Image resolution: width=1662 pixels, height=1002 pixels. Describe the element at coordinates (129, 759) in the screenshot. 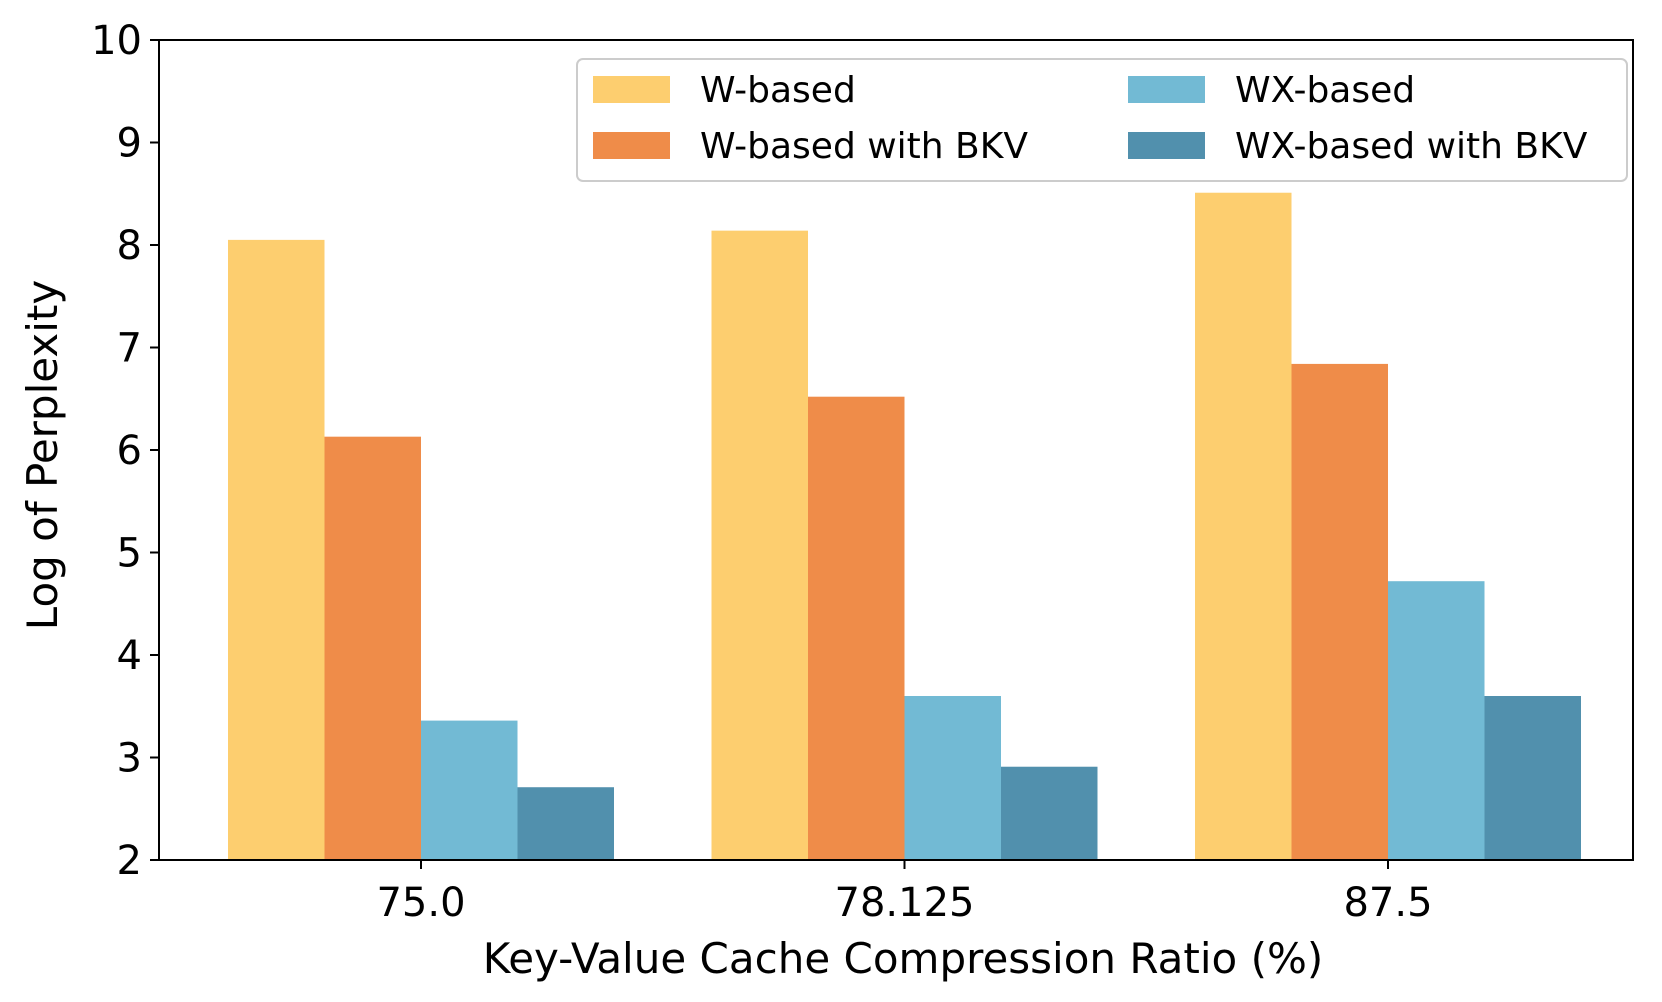

I see `y-tick-label: 3` at that location.